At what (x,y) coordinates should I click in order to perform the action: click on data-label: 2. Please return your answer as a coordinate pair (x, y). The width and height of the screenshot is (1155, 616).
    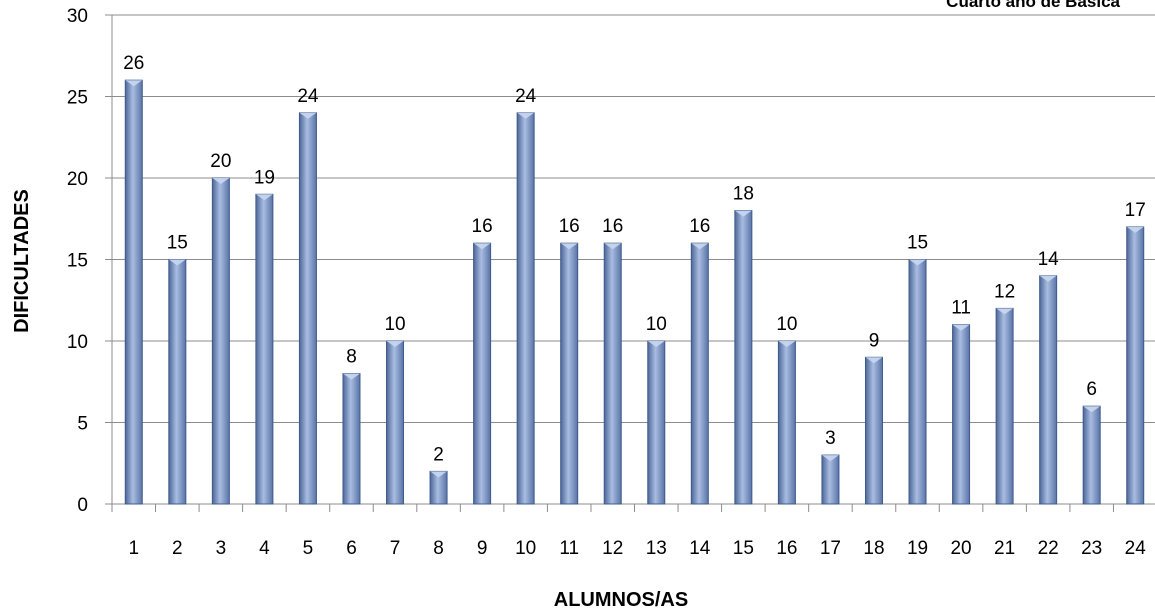
    Looking at the image, I should click on (438, 454).